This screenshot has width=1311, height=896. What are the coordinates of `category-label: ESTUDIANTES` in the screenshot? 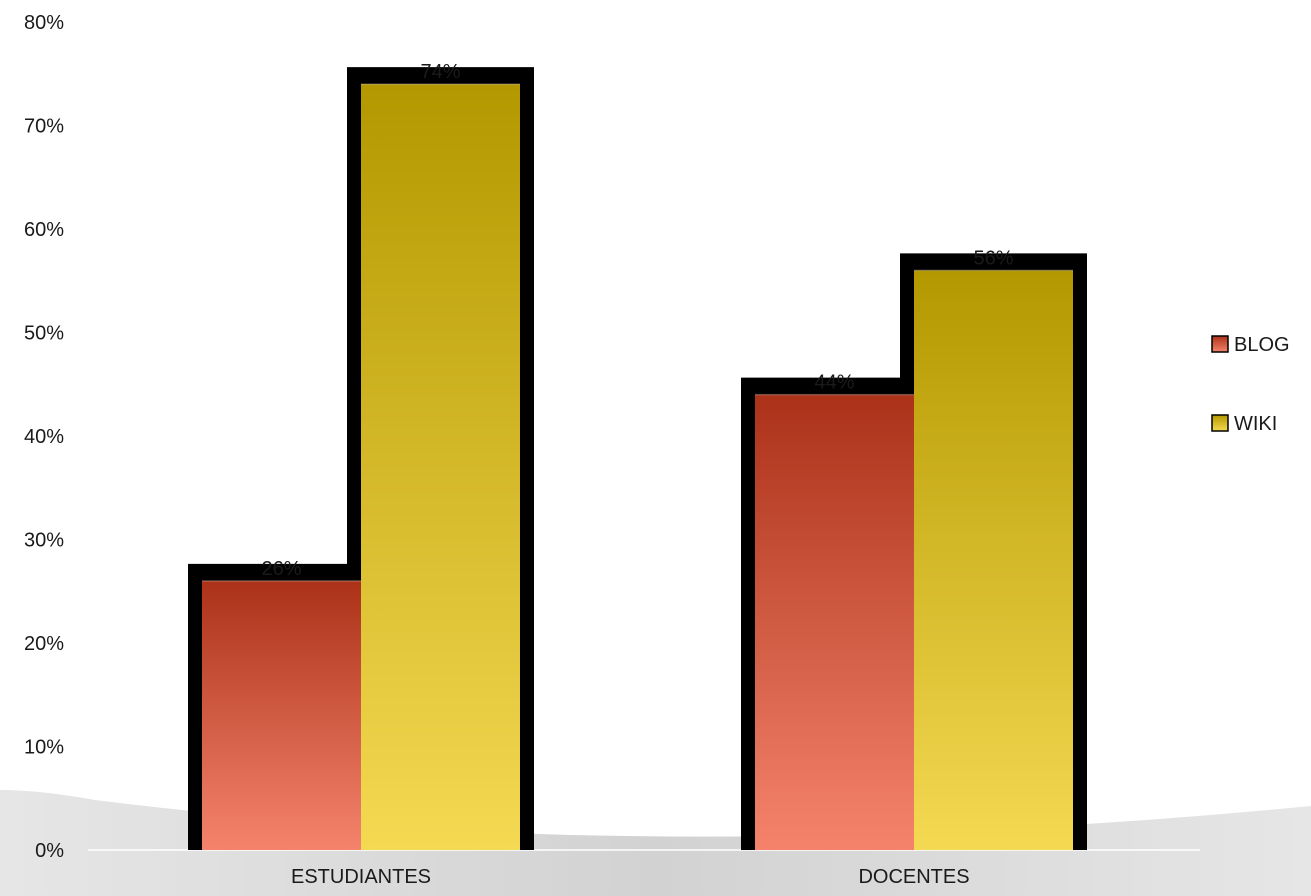 It's located at (361, 877).